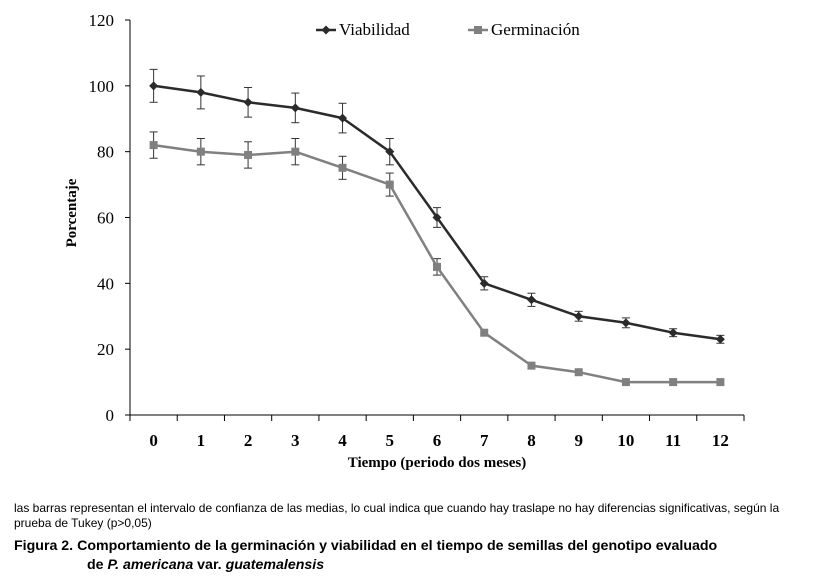 This screenshot has height=576, width=820. Describe the element at coordinates (484, 440) in the screenshot. I see `x-tick-label: 7` at that location.